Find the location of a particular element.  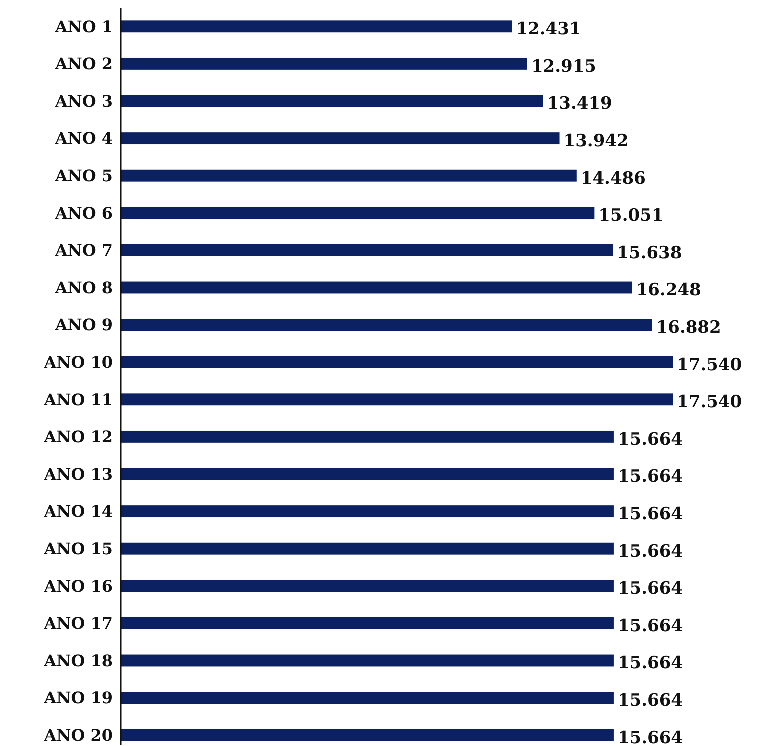

y-tick-label: ANO 11 is located at coordinates (78, 400).